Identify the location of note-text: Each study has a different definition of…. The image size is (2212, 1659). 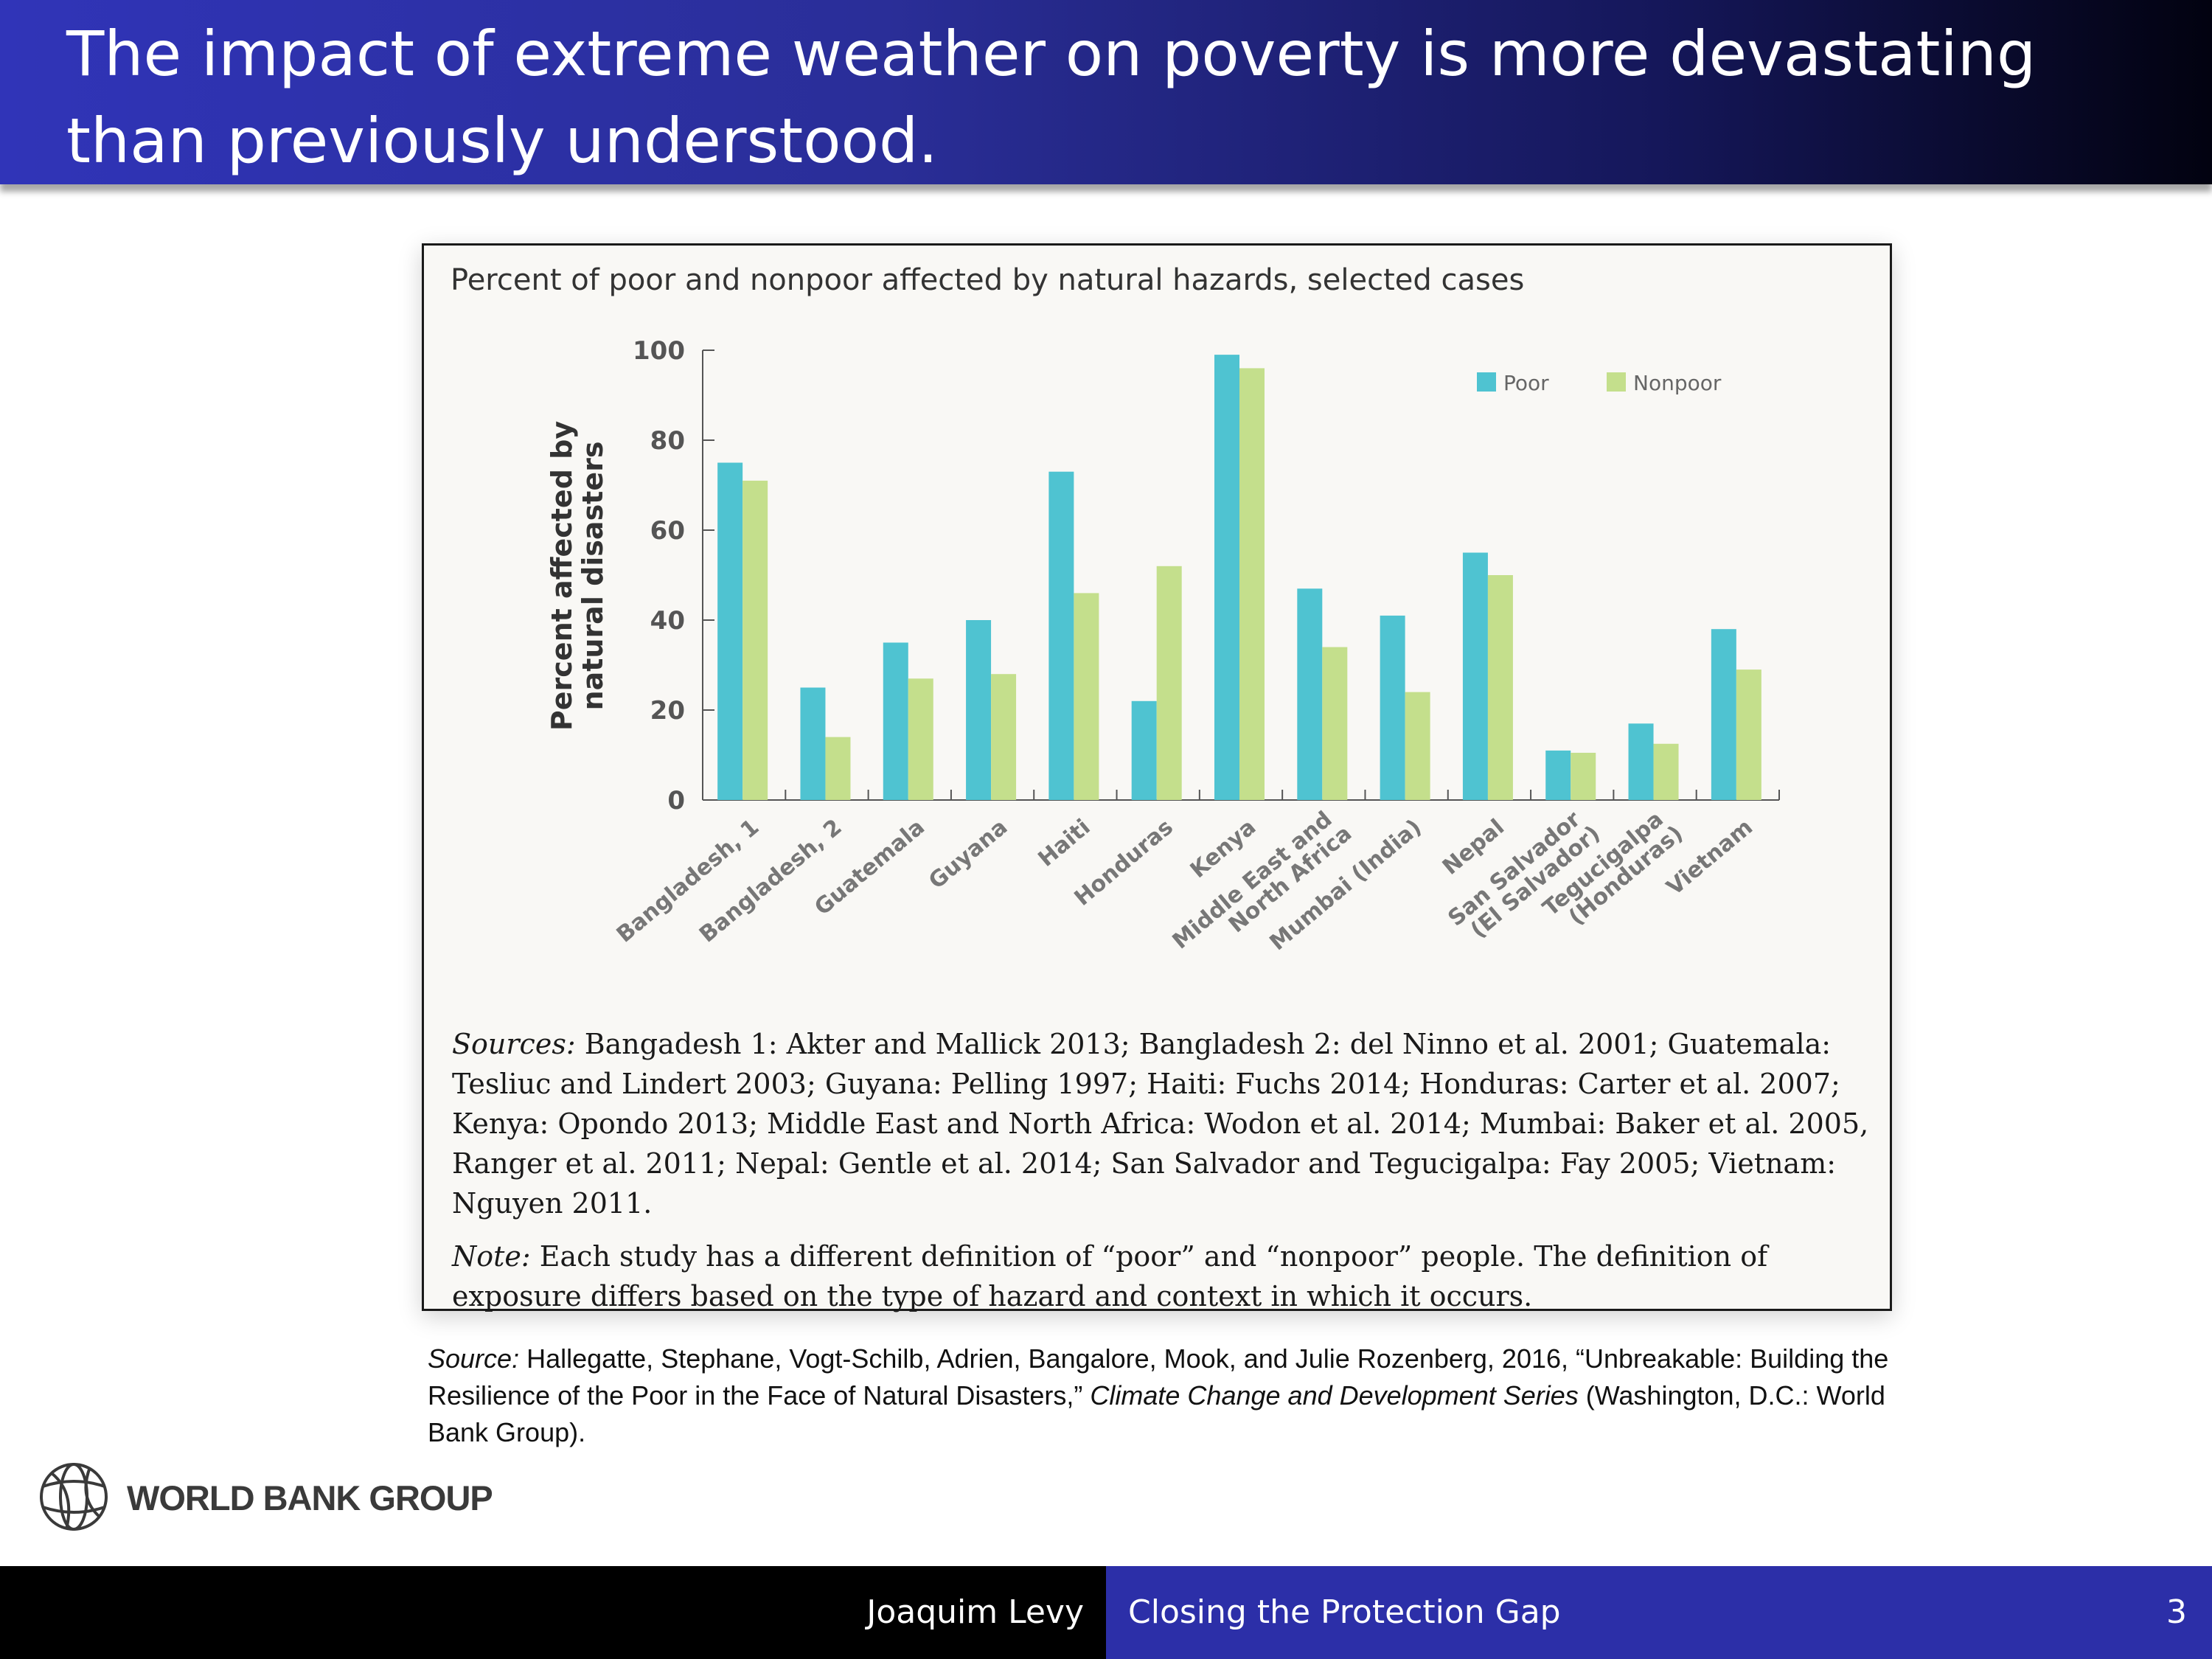
(1110, 1276).